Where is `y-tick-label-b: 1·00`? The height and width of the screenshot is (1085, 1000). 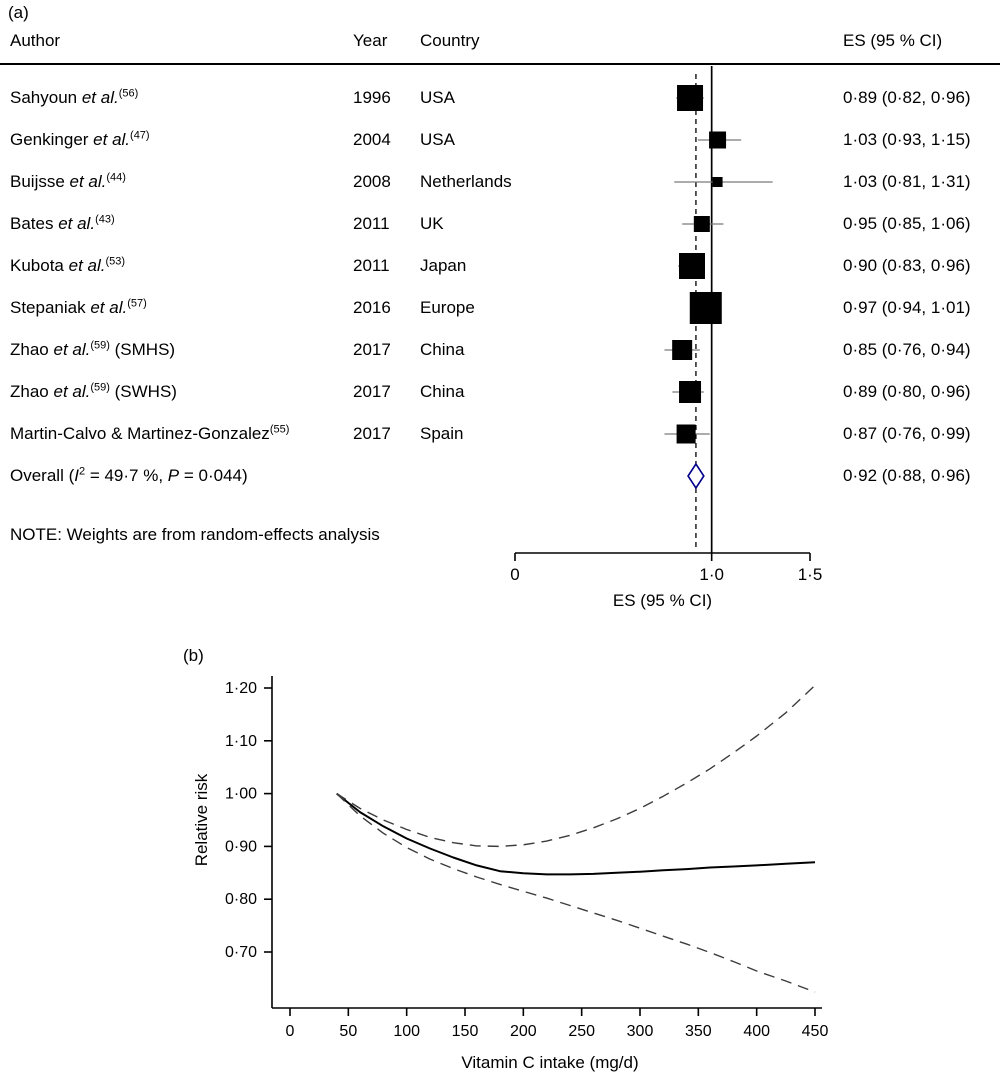
y-tick-label-b: 1·00 is located at coordinates (241, 794).